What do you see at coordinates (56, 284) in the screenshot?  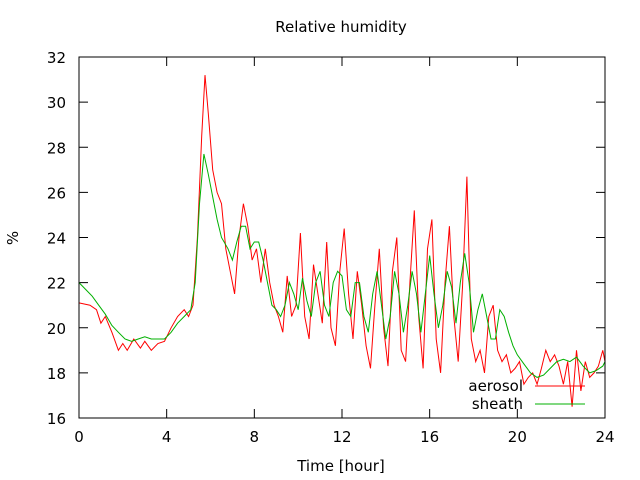 I see `y-tick-label: 22` at bounding box center [56, 284].